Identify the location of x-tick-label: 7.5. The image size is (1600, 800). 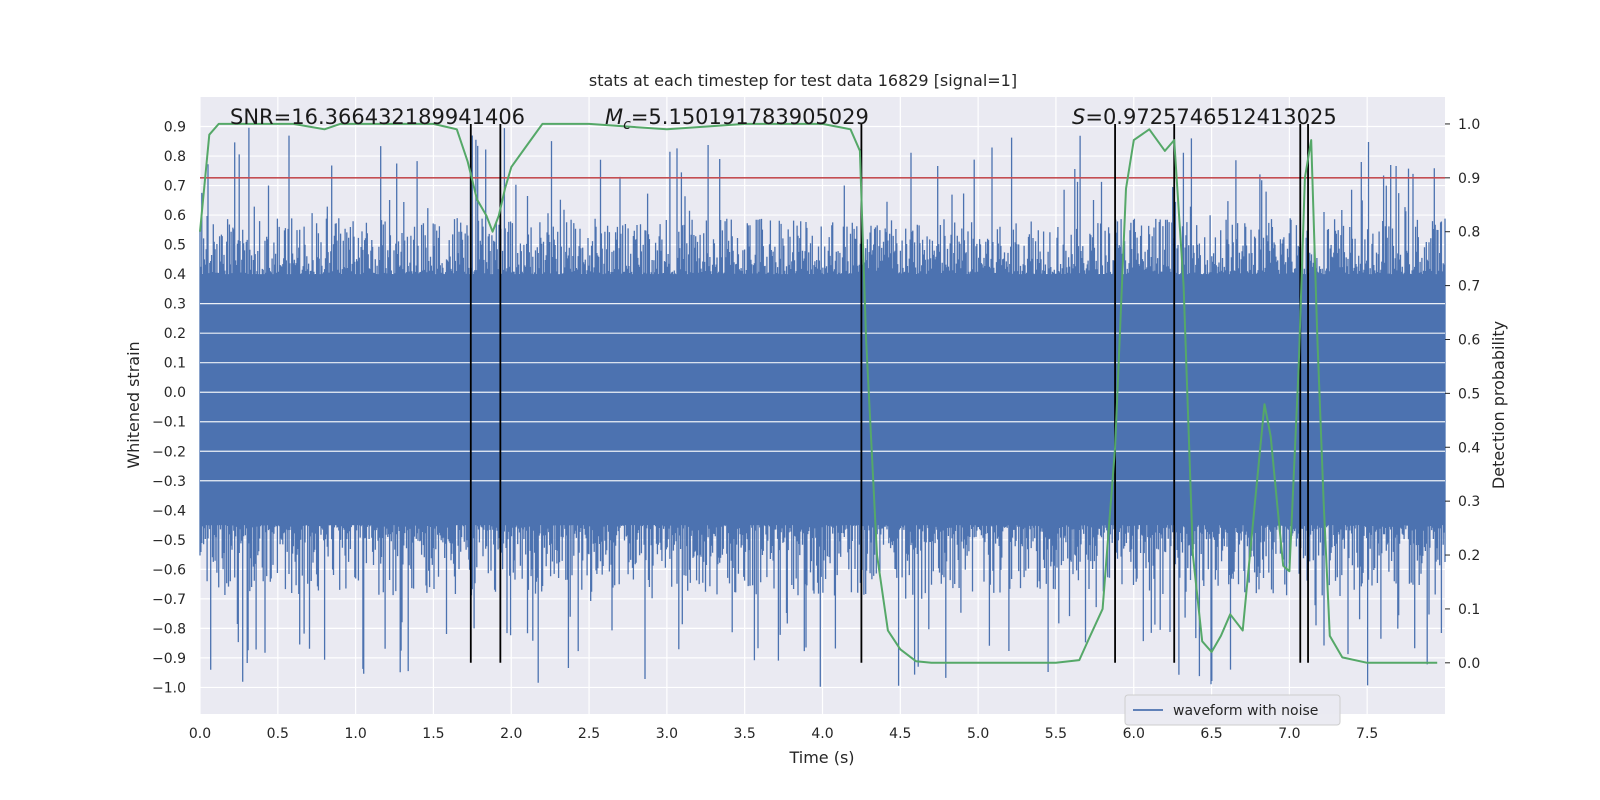
(1367, 734).